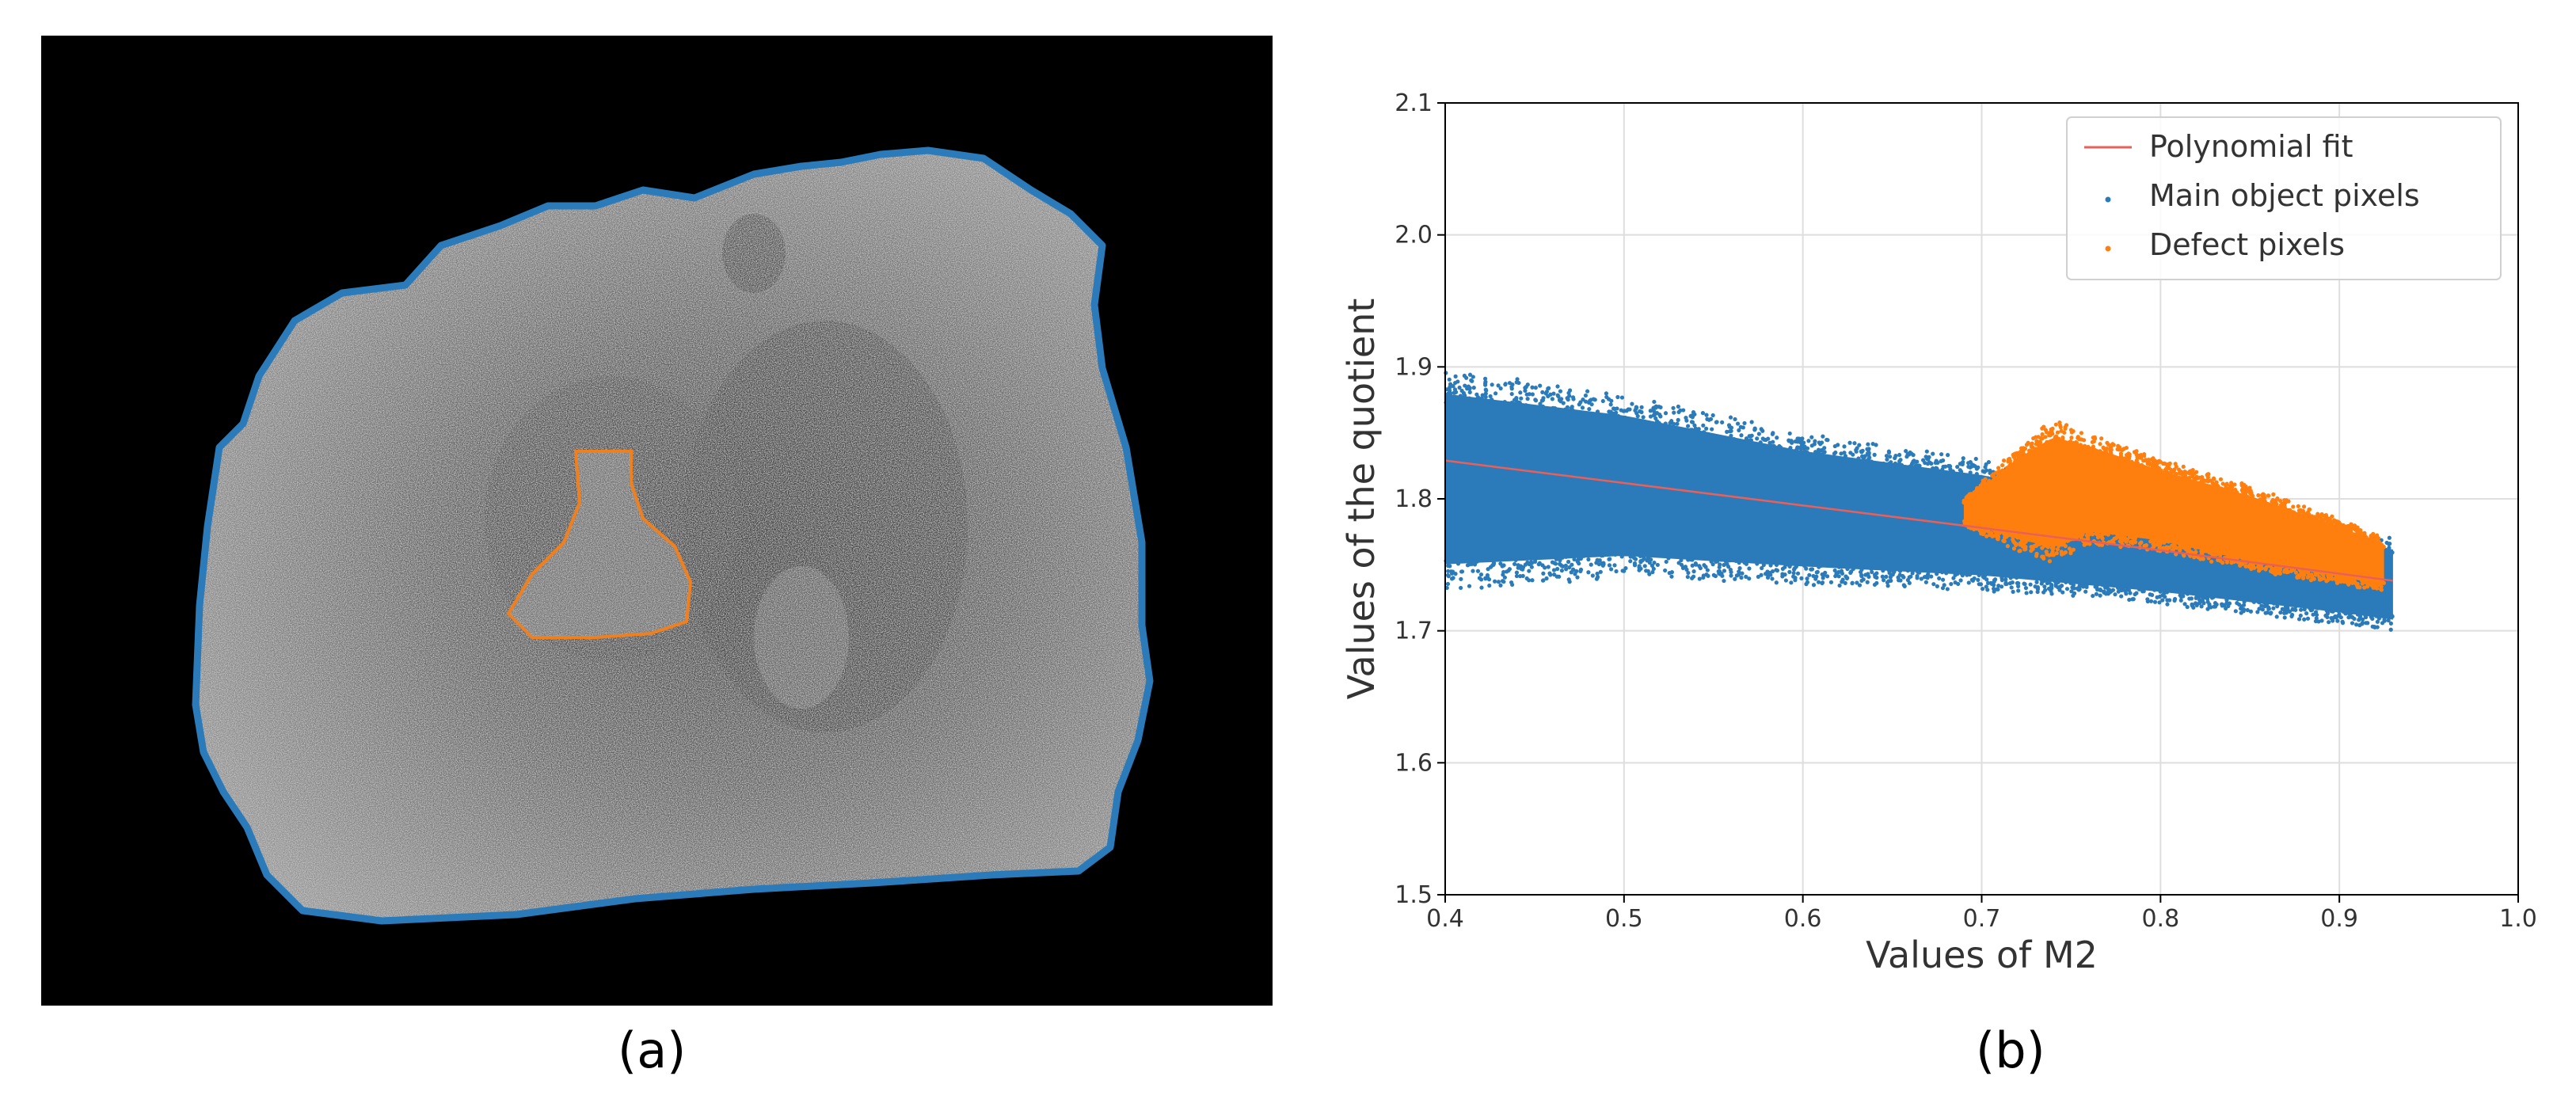 Image resolution: width=2576 pixels, height=1103 pixels. Describe the element at coordinates (1982, 955) in the screenshot. I see `x-axis-label: Values of M2` at that location.